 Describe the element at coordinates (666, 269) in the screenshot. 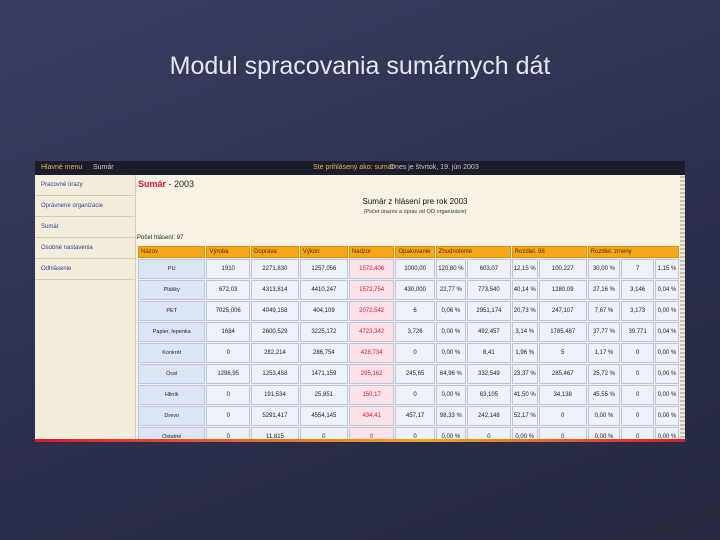

I see `table-cell: 1,15 %` at that location.